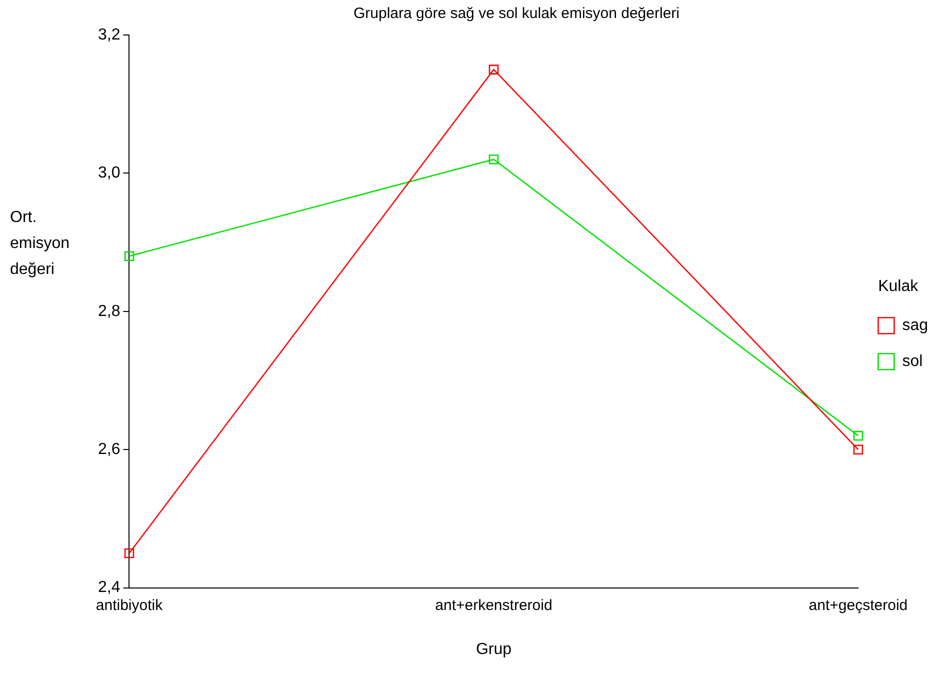 Image resolution: width=943 pixels, height=673 pixels. I want to click on chart-title: Gruplara göre sağ ve sol kulak emisyon değerleri, so click(517, 13).